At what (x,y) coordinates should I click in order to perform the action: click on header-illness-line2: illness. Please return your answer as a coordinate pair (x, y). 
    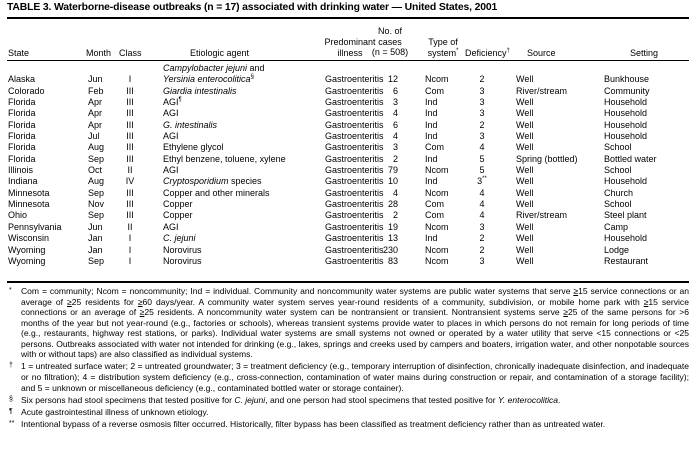
    Looking at the image, I should click on (350, 52).